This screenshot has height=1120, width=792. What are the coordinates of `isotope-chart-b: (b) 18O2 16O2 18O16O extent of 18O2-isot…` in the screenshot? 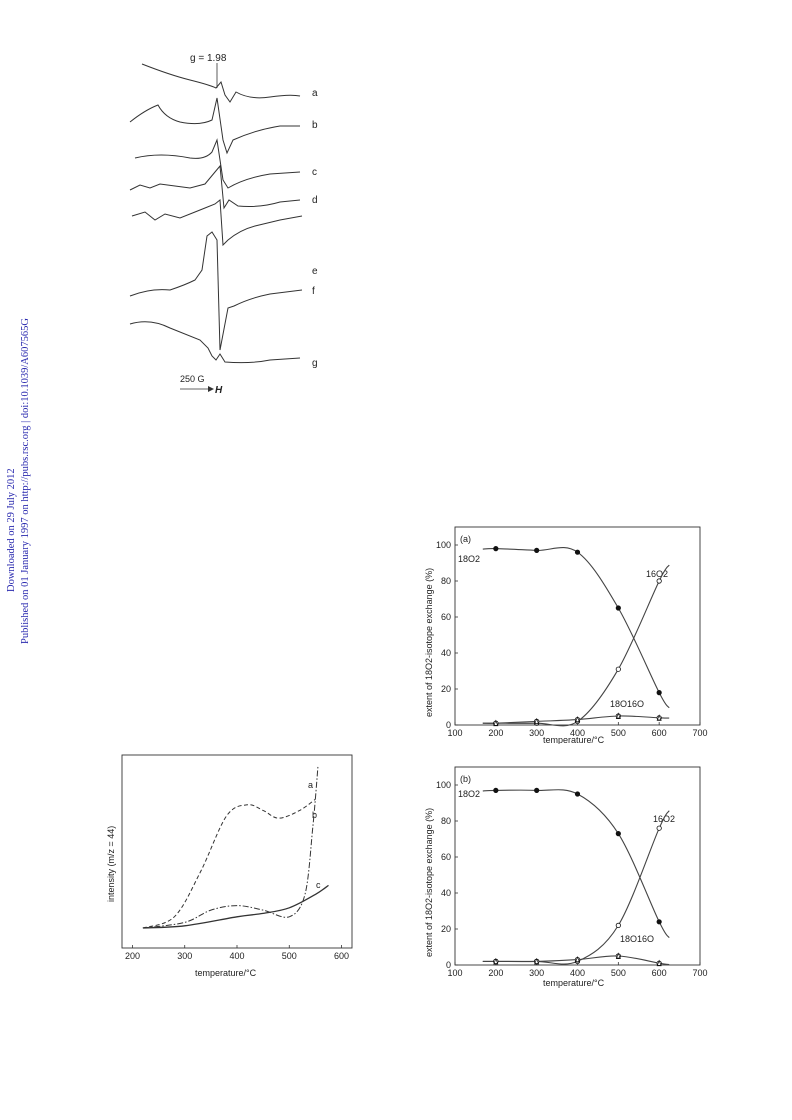 It's located at (566, 877).